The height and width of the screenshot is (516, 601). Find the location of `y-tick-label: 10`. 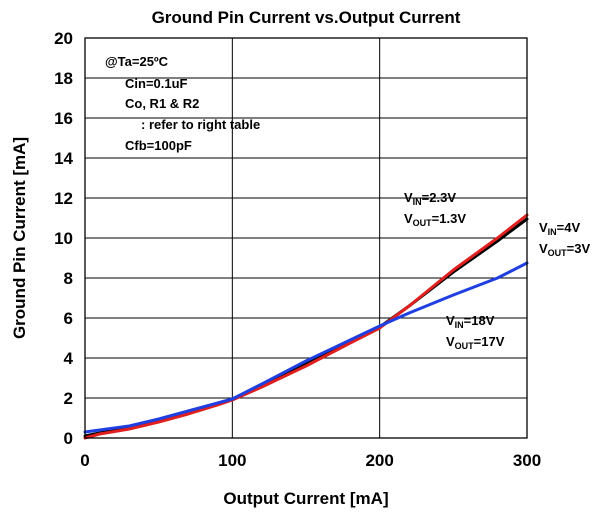

y-tick-label: 10 is located at coordinates (63, 238).